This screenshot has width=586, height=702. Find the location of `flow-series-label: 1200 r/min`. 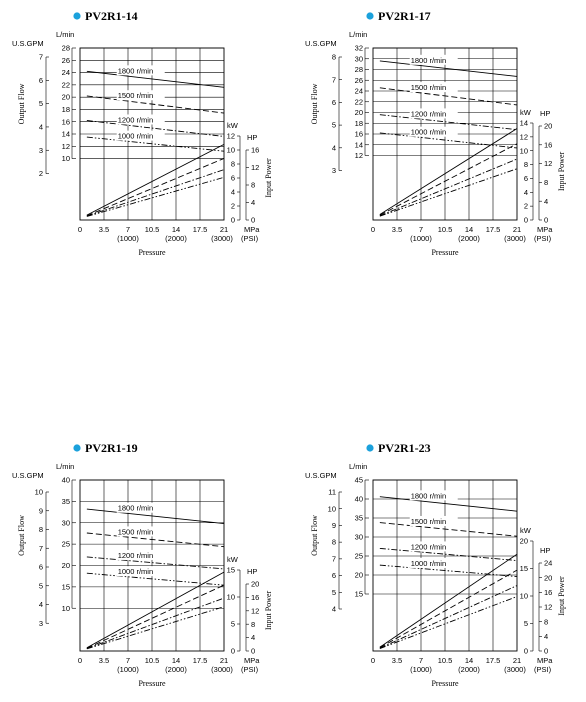

flow-series-label: 1200 r/min is located at coordinates (135, 119).